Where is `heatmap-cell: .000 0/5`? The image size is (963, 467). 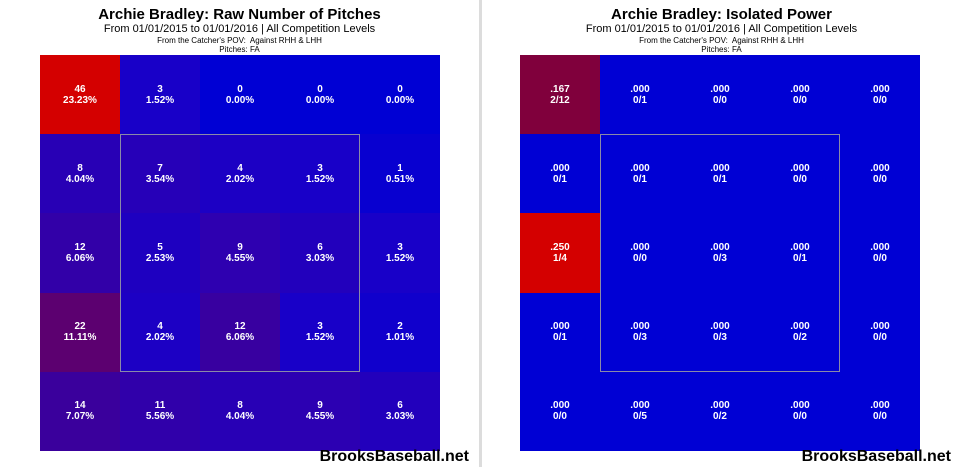
heatmap-cell: .000 0/5 is located at coordinates (640, 411).